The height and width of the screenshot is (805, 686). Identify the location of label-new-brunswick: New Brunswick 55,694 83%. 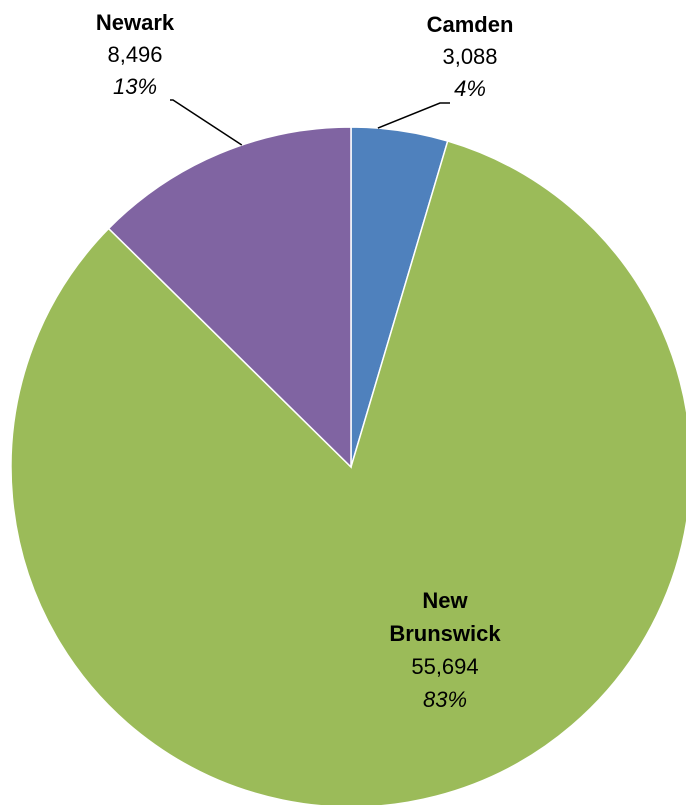
(445, 650).